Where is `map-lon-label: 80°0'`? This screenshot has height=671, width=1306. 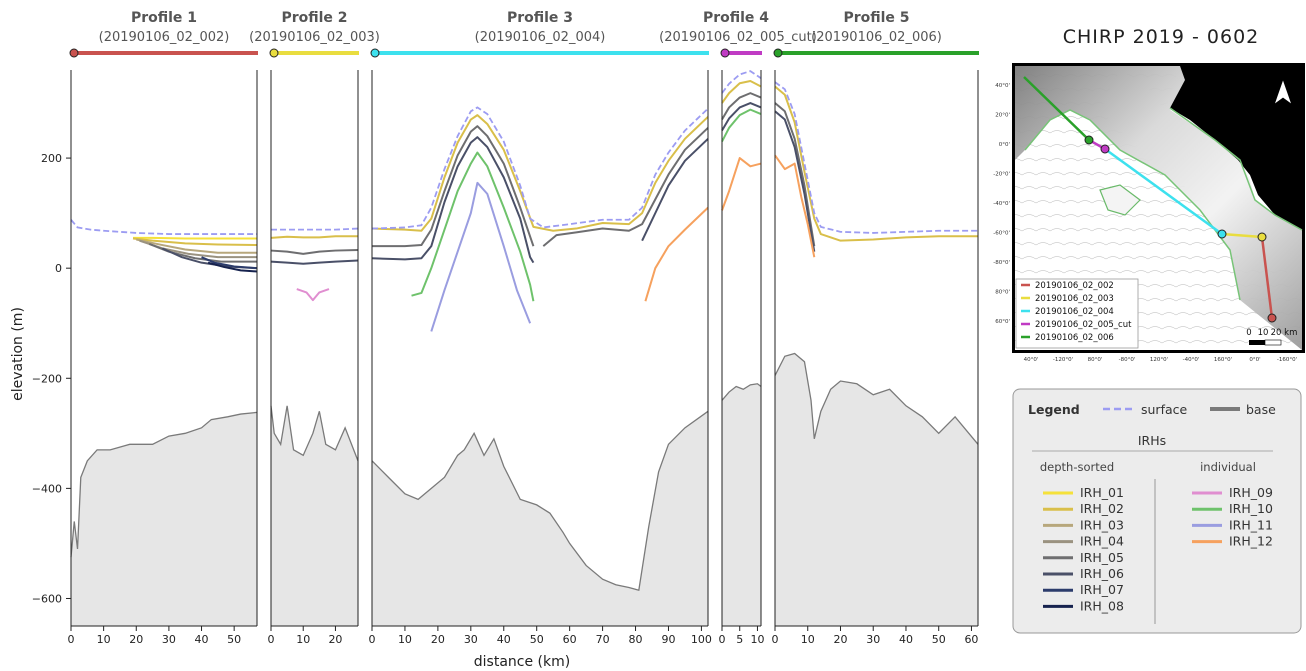 map-lon-label: 80°0' is located at coordinates (1095, 360).